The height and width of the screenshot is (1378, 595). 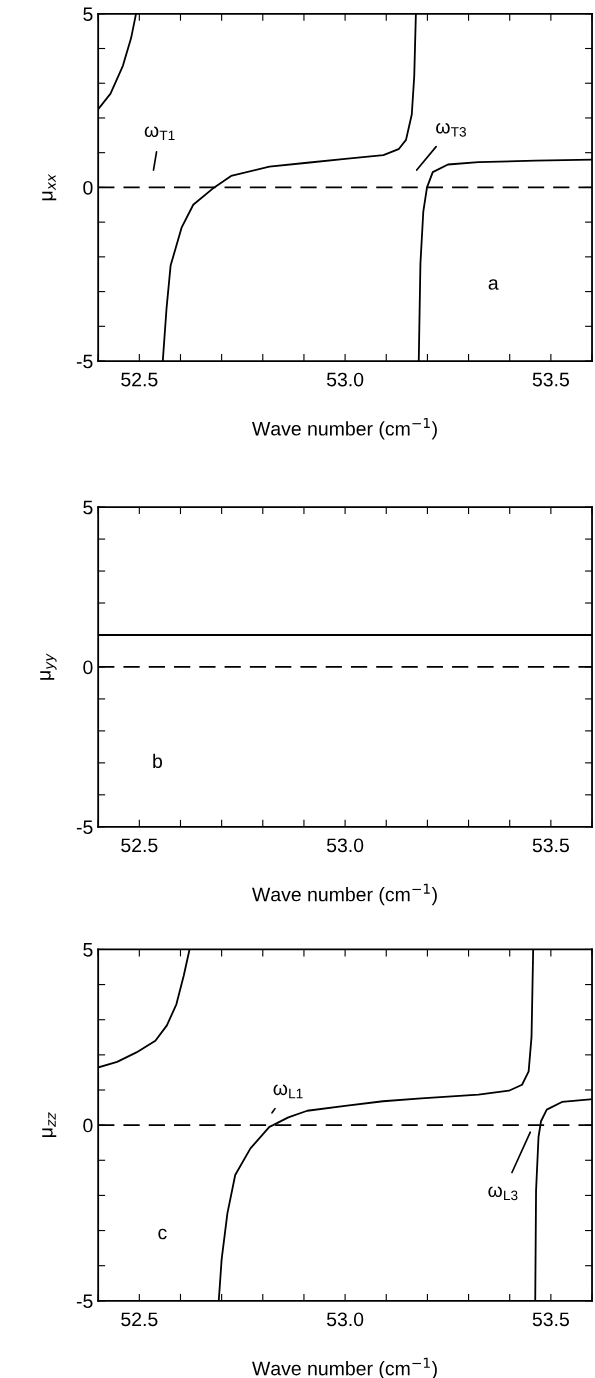 What do you see at coordinates (451, 129) in the screenshot?
I see `annotation: ω$_{T3}$` at bounding box center [451, 129].